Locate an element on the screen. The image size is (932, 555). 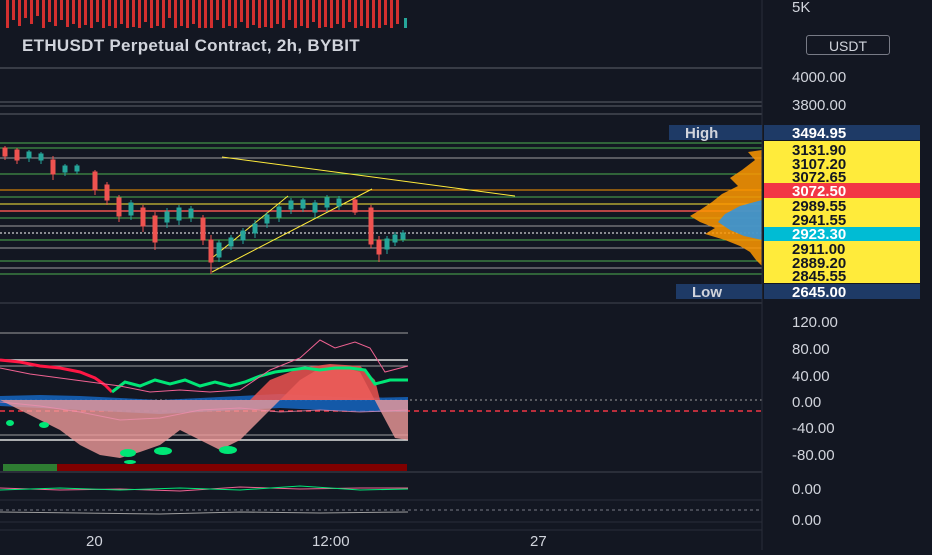
low-tag-bg is located at coordinates (719, 291).